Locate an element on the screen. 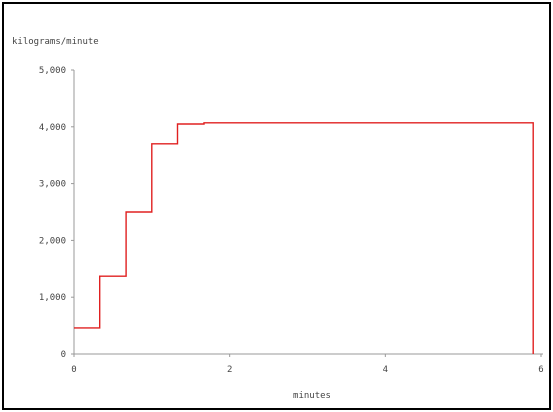 The height and width of the screenshot is (412, 553). y-tick-label: 5,000 is located at coordinates (52, 71).